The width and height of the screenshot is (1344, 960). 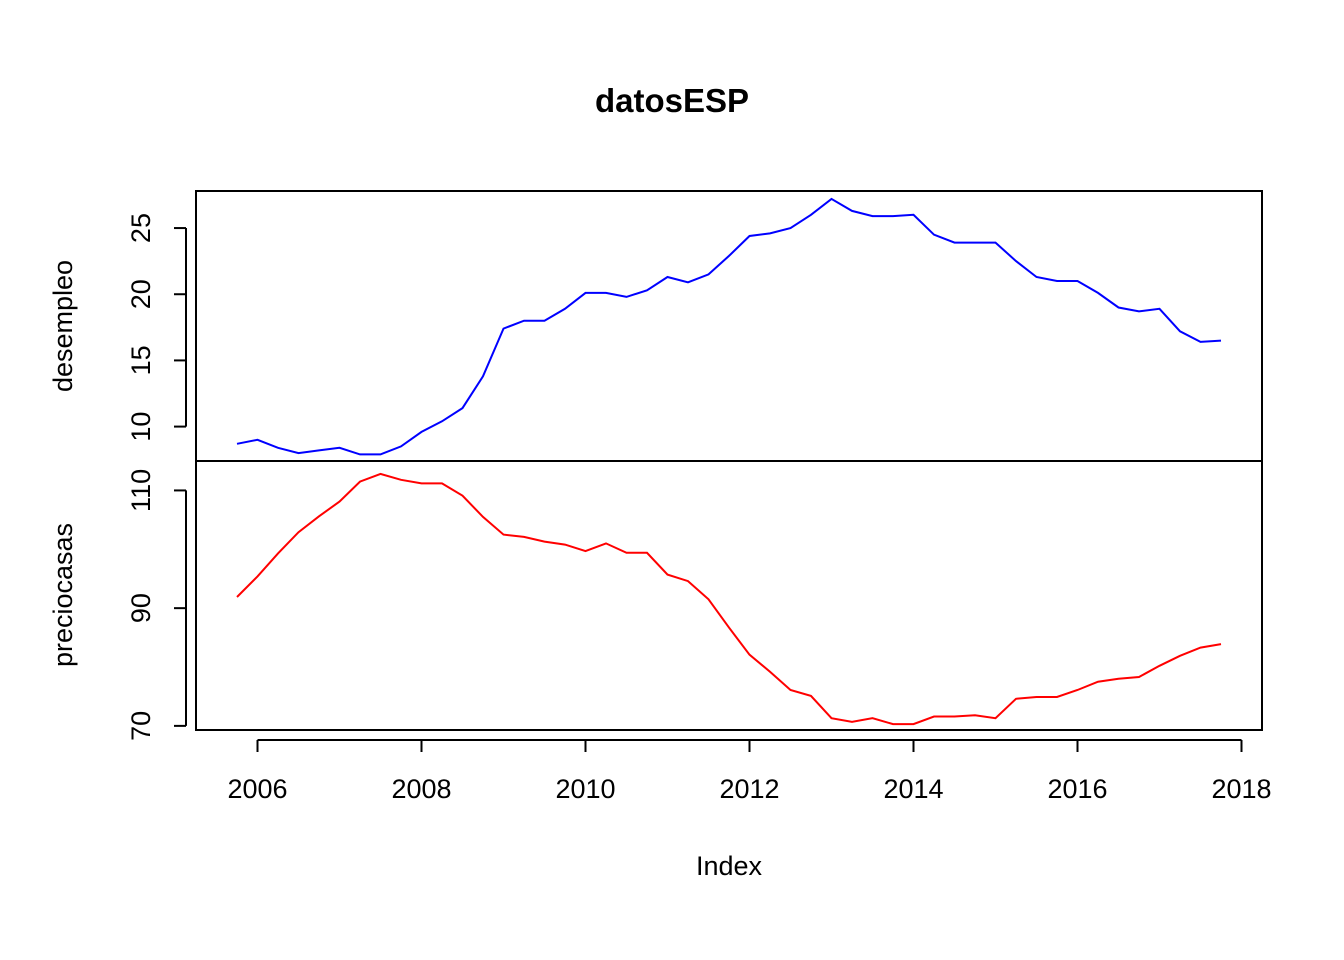 I want to click on x-tick-label: 2010, so click(x=585, y=789).